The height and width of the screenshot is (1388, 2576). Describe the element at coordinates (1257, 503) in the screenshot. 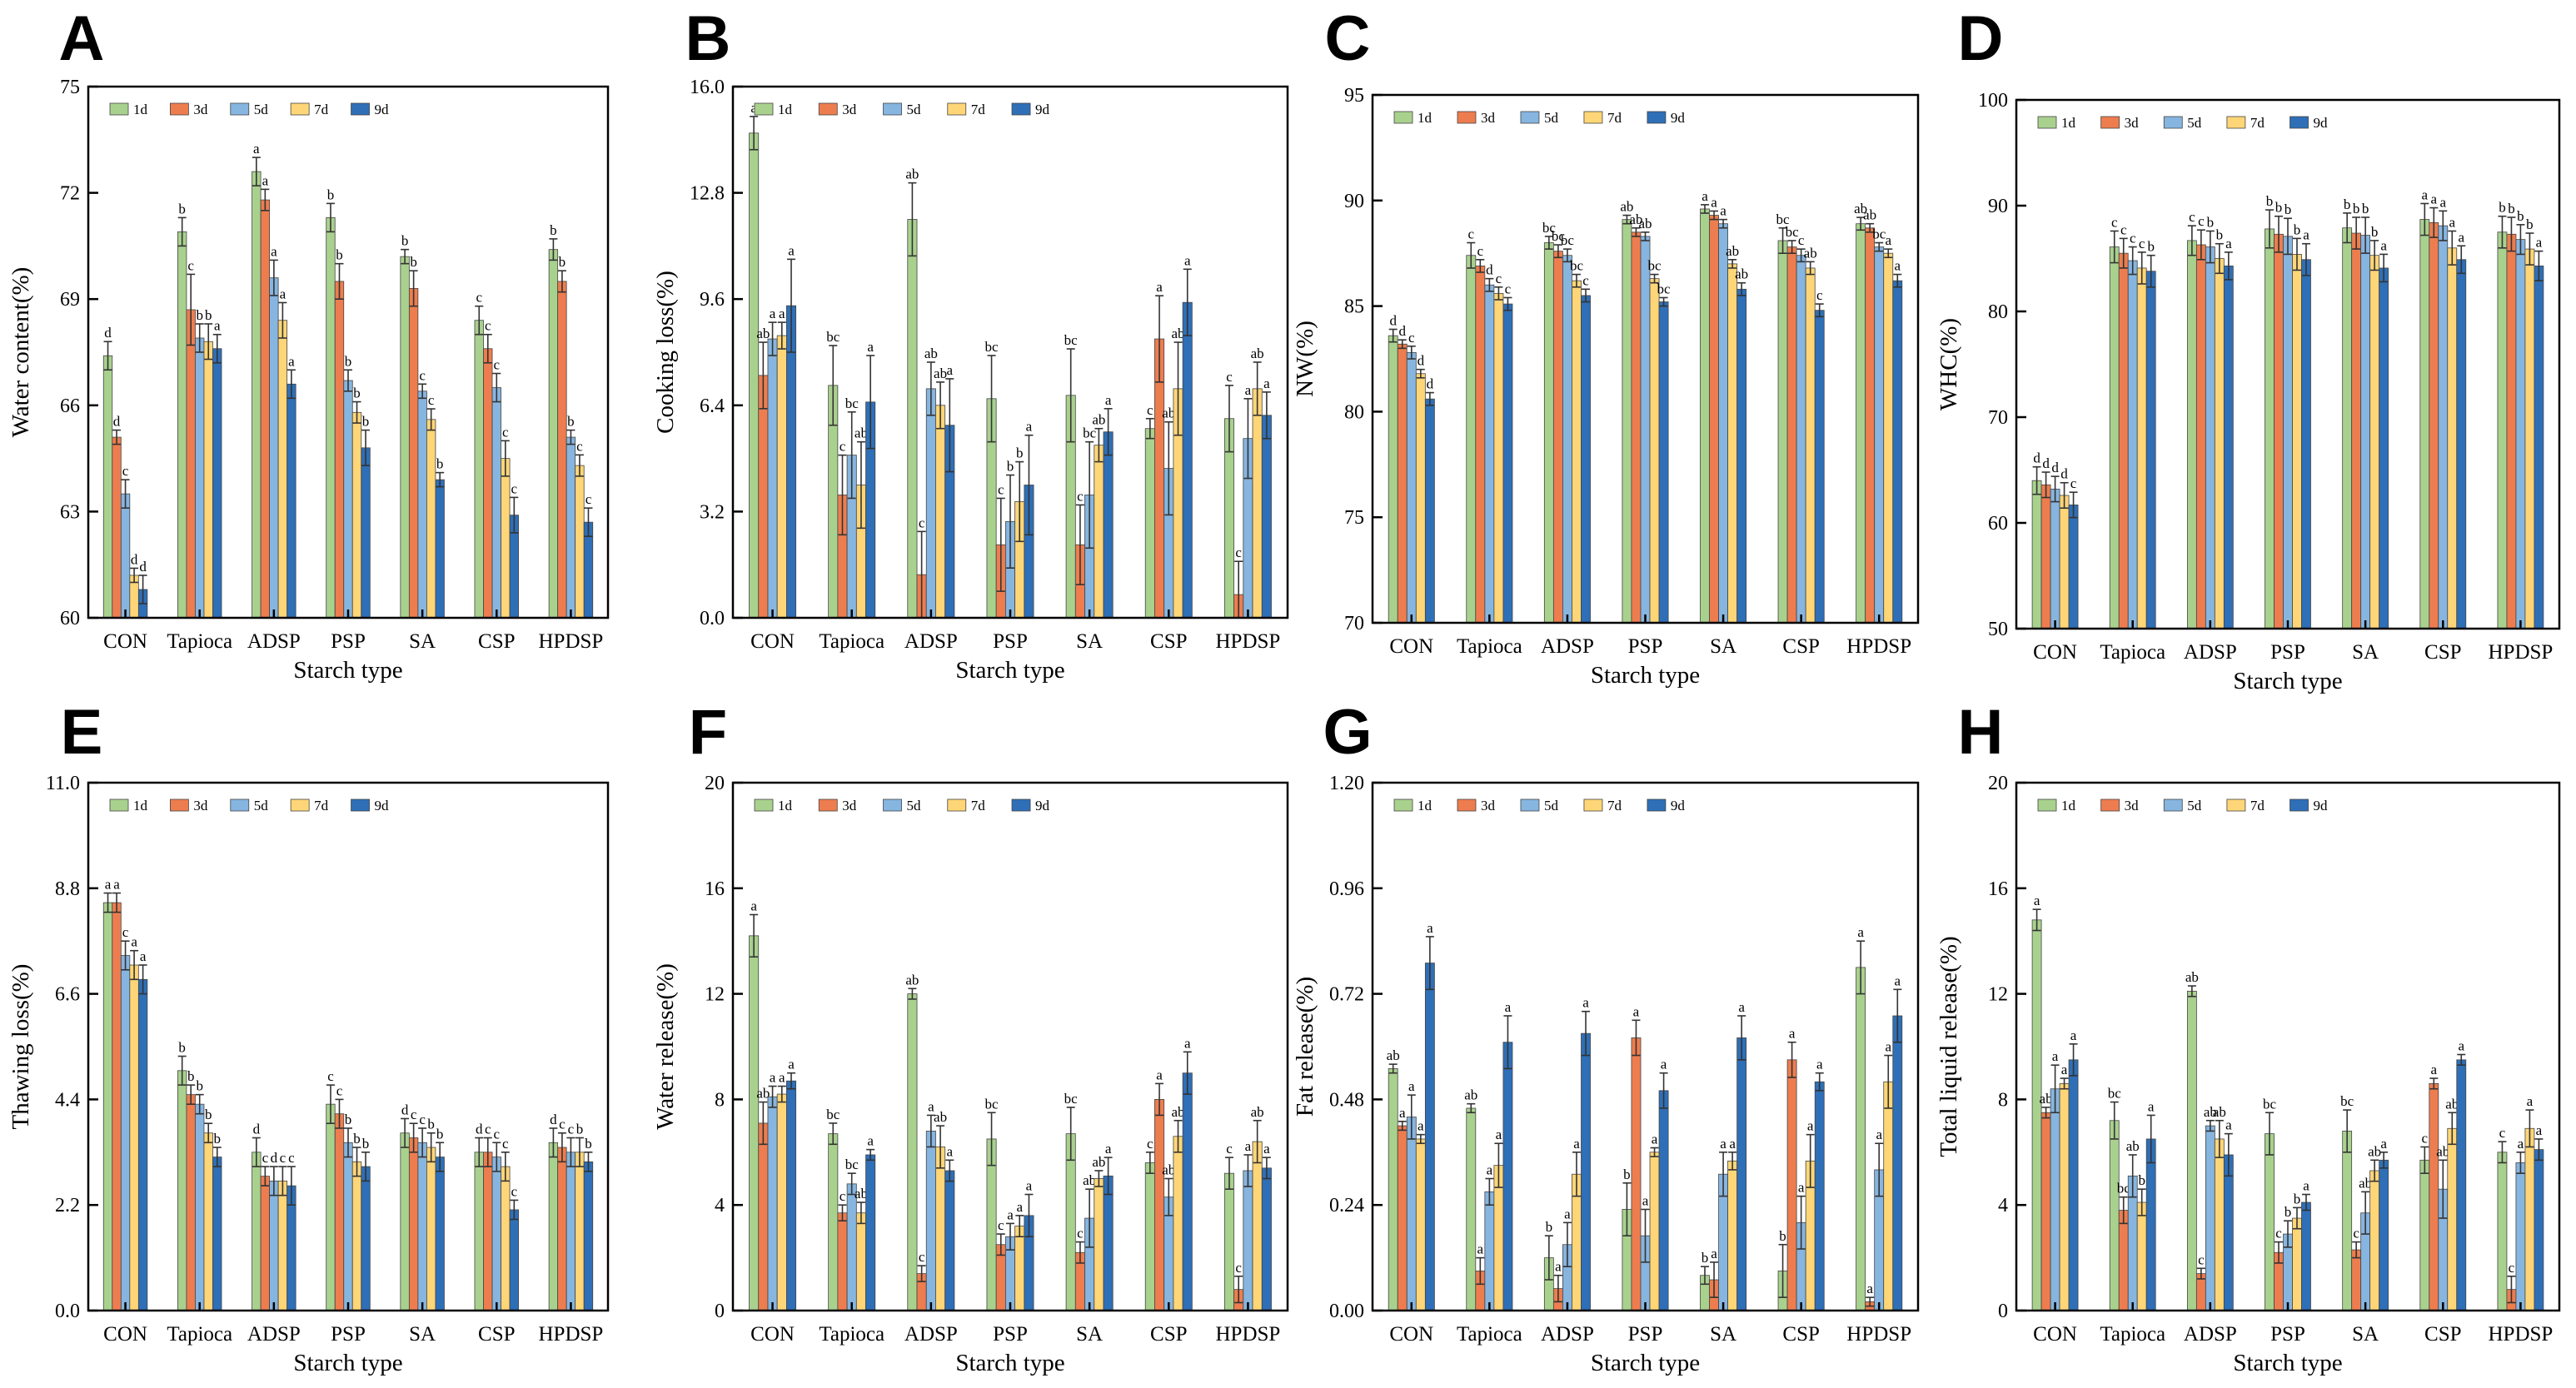

I see `bar-b-hpdsp-7d` at that location.